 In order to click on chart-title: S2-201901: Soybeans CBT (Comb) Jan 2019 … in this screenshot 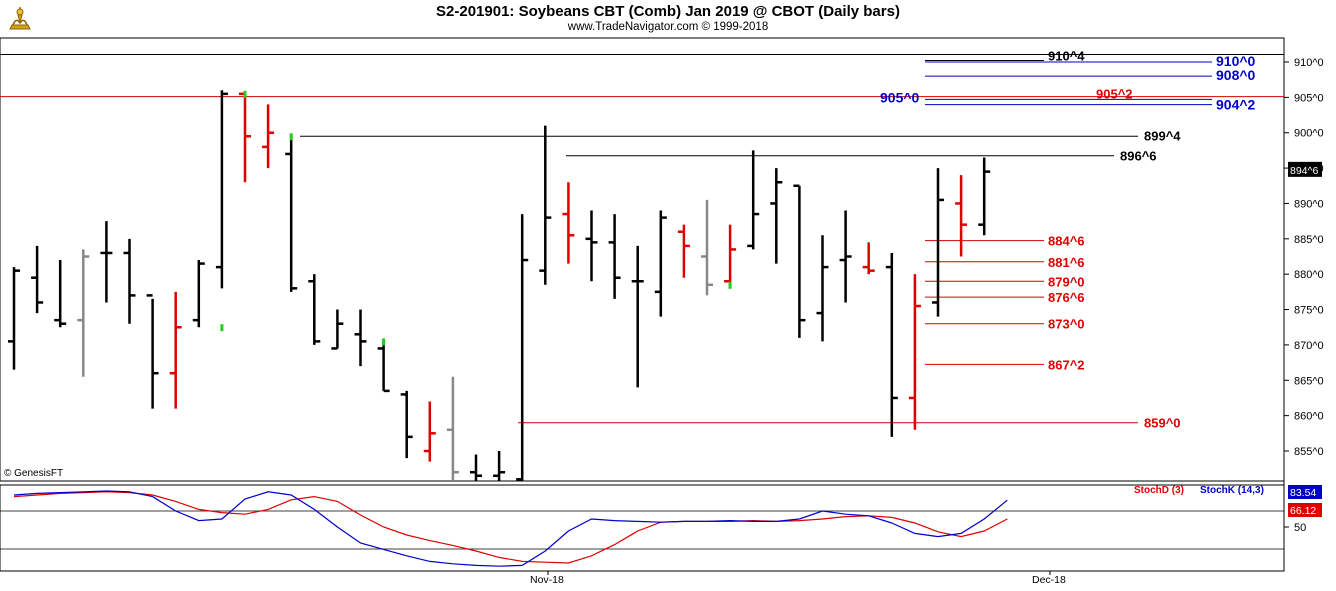, I will do `click(668, 11)`.